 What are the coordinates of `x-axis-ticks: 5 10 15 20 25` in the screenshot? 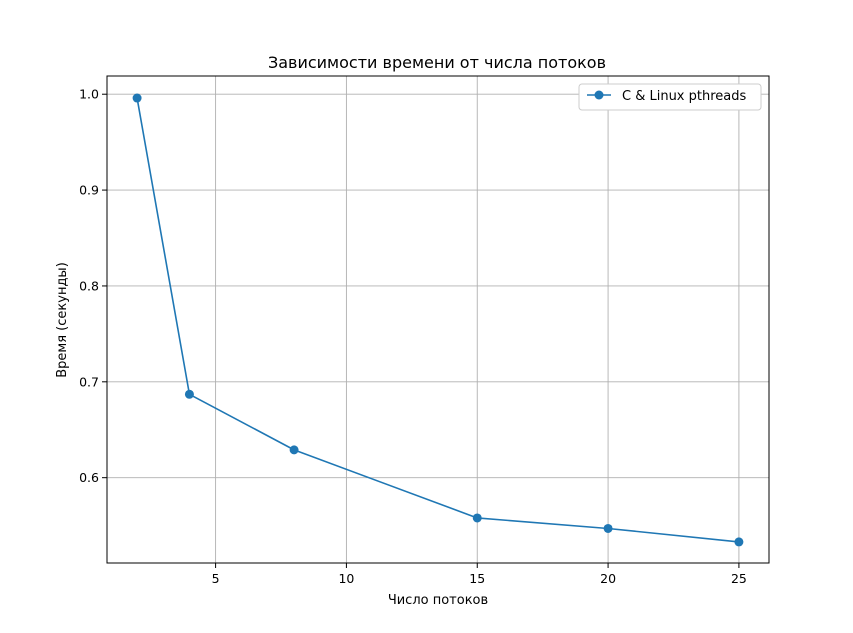 It's located at (479, 574).